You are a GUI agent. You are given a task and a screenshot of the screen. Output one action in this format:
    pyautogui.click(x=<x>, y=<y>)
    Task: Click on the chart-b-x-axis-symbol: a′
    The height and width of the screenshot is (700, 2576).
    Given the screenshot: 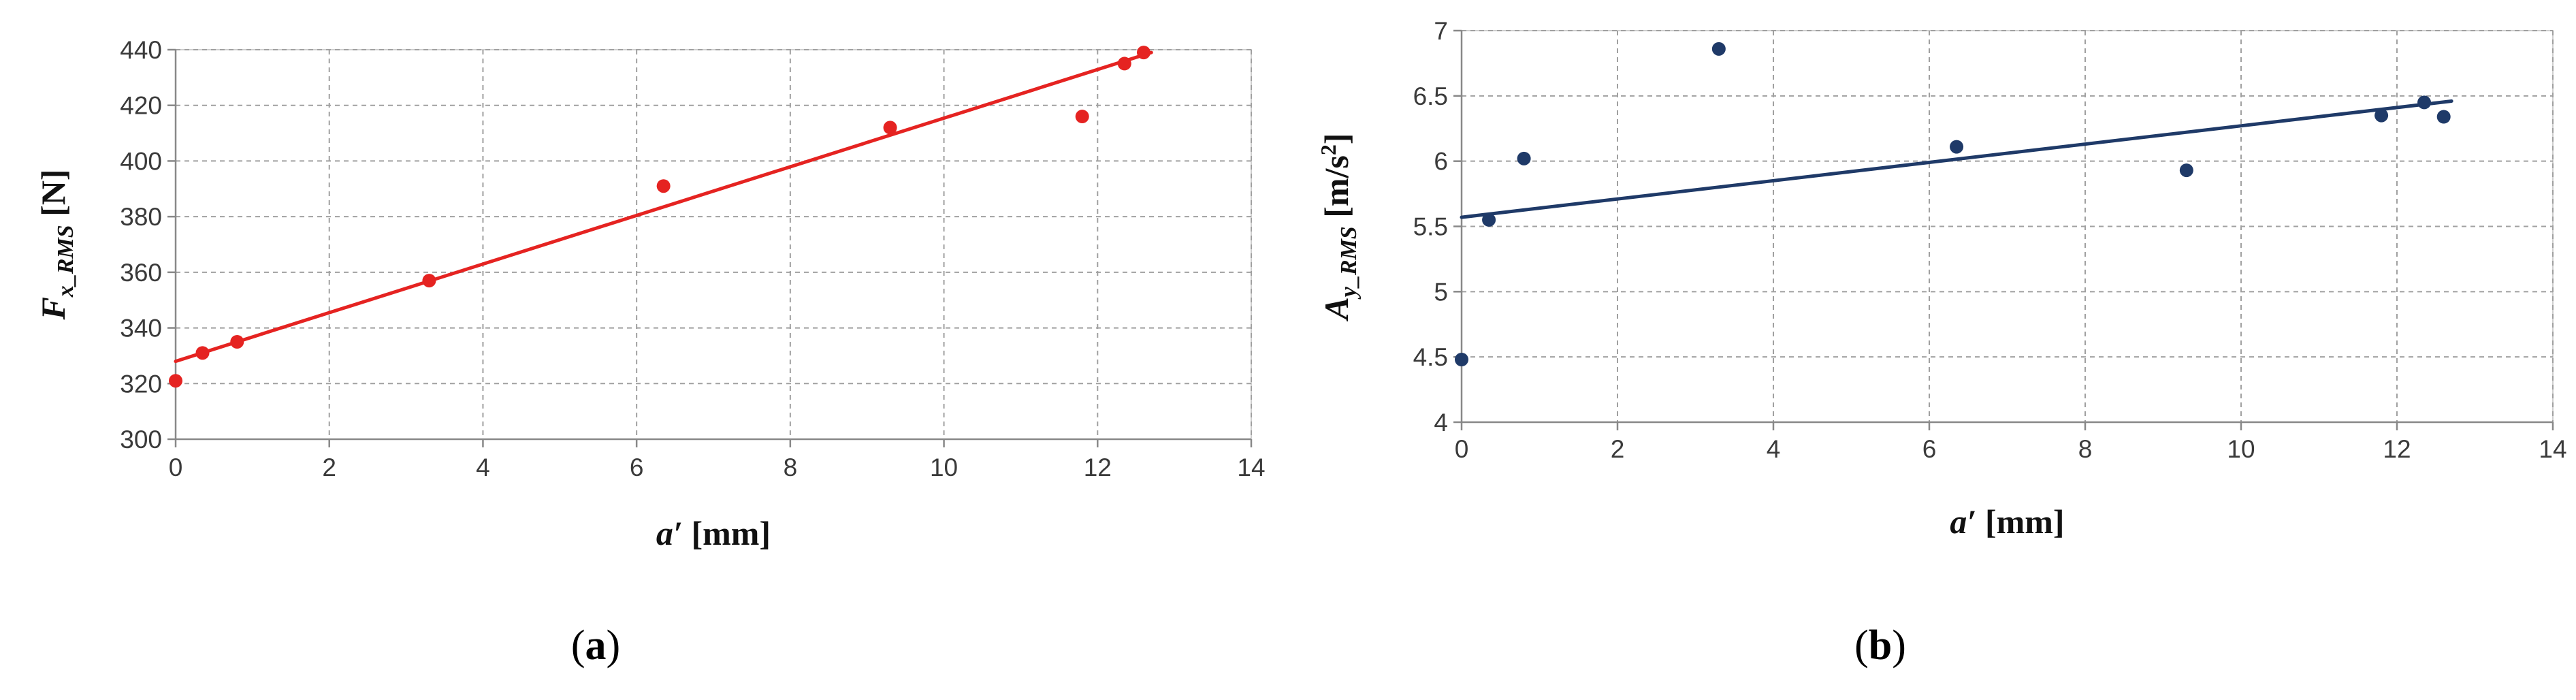 What is the action you would take?
    pyautogui.click(x=1963, y=522)
    